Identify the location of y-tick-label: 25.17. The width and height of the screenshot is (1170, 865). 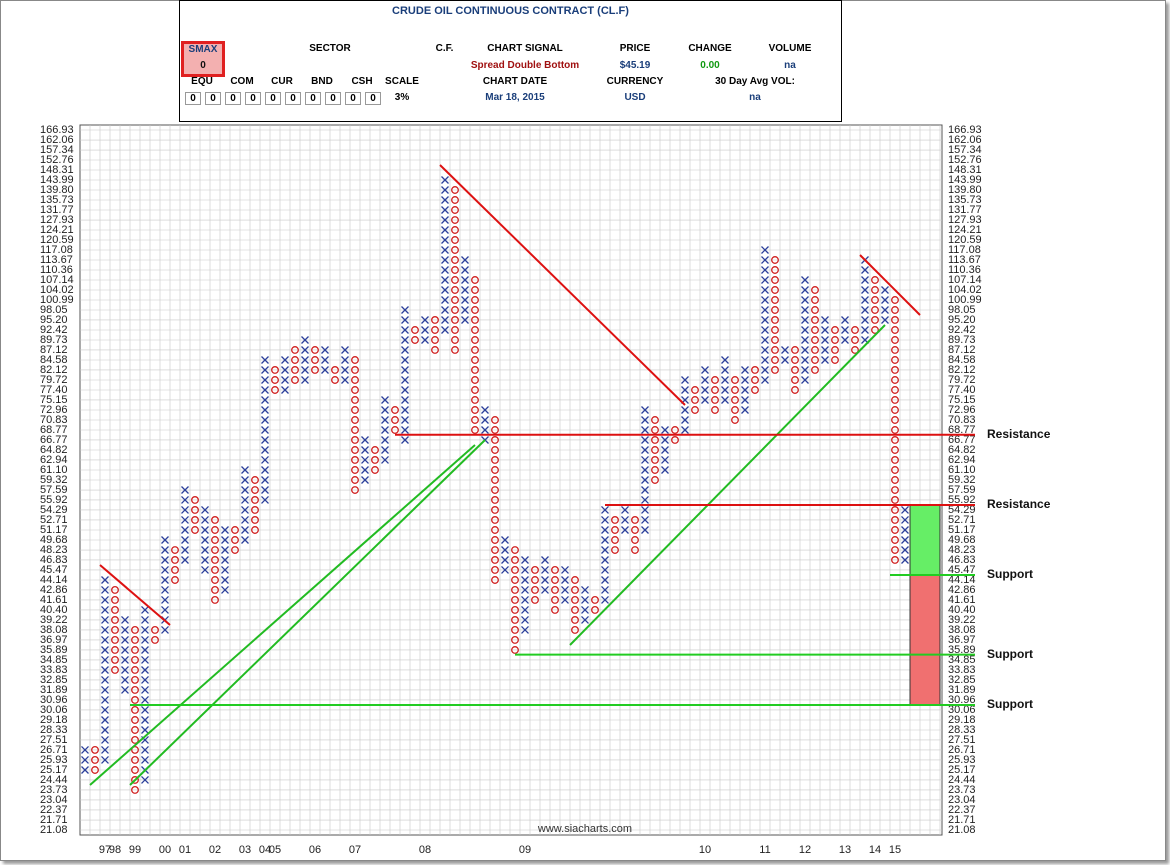
(54, 770).